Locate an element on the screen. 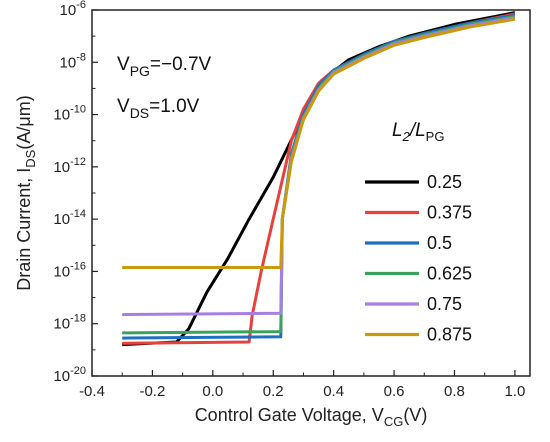 This screenshot has width=550, height=442. x-axis-title: Control Gate Voltage, VCG(V) is located at coordinates (311, 417).